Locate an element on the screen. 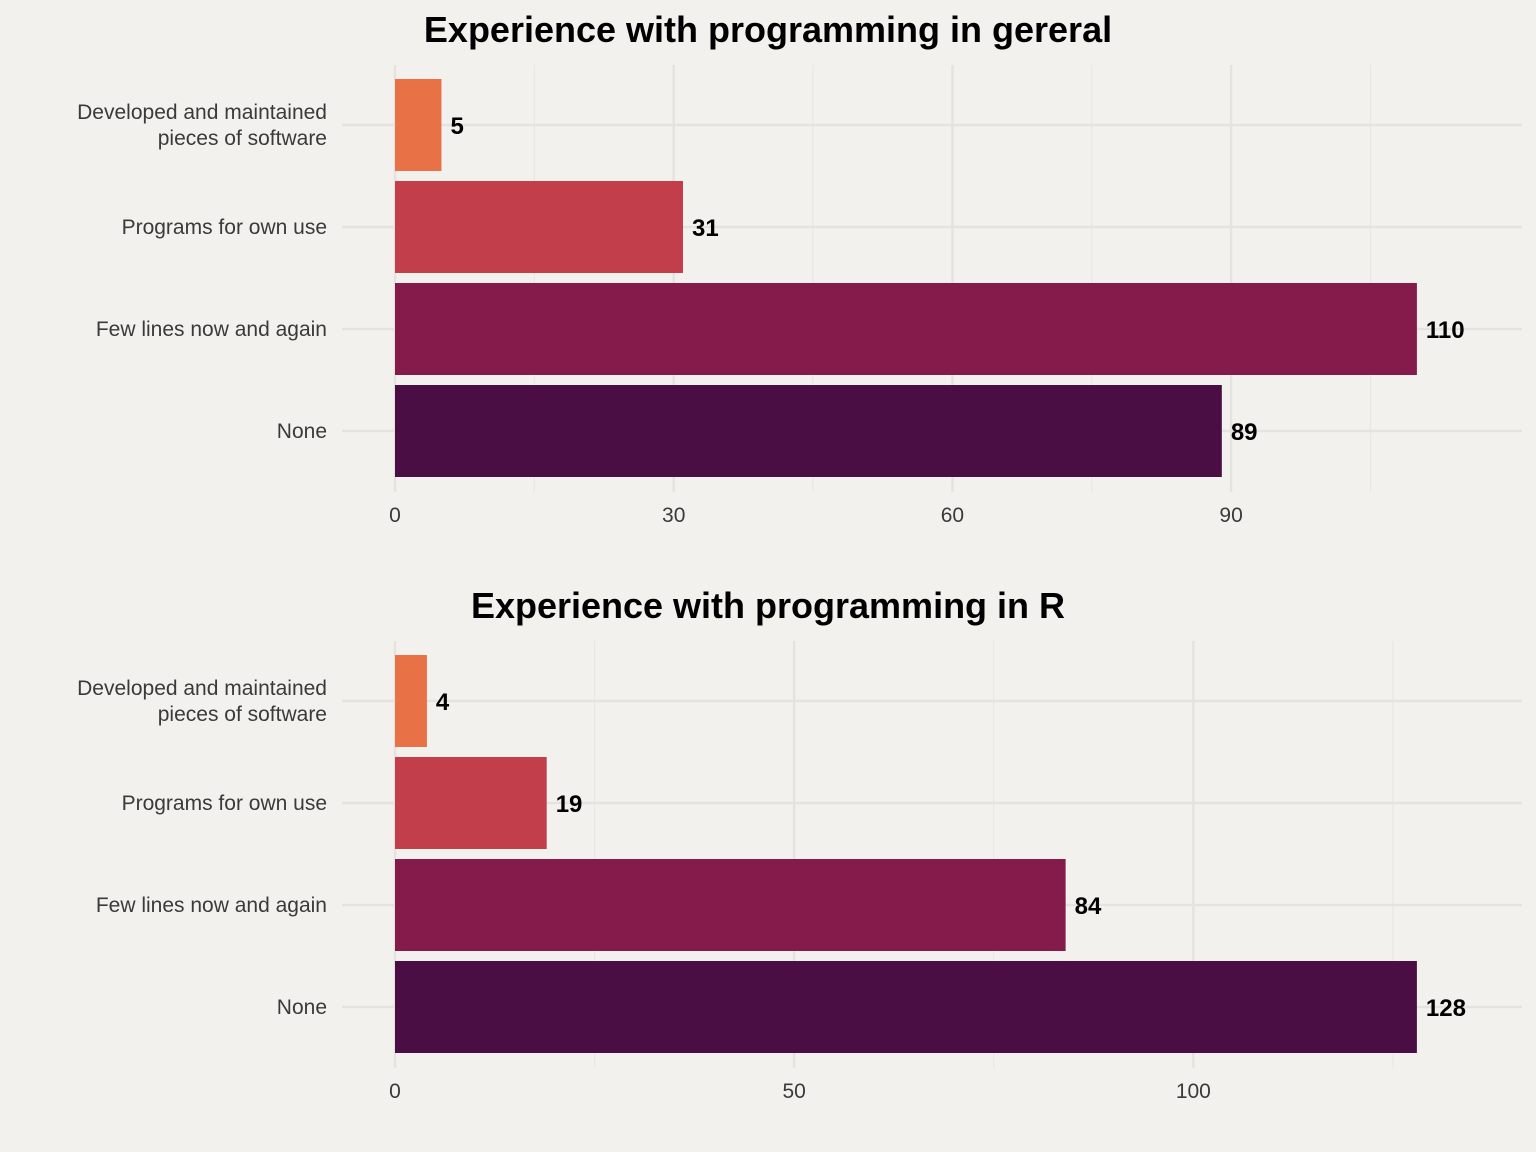 The image size is (1536, 1152). x-tick-label: 90 is located at coordinates (1230, 515).